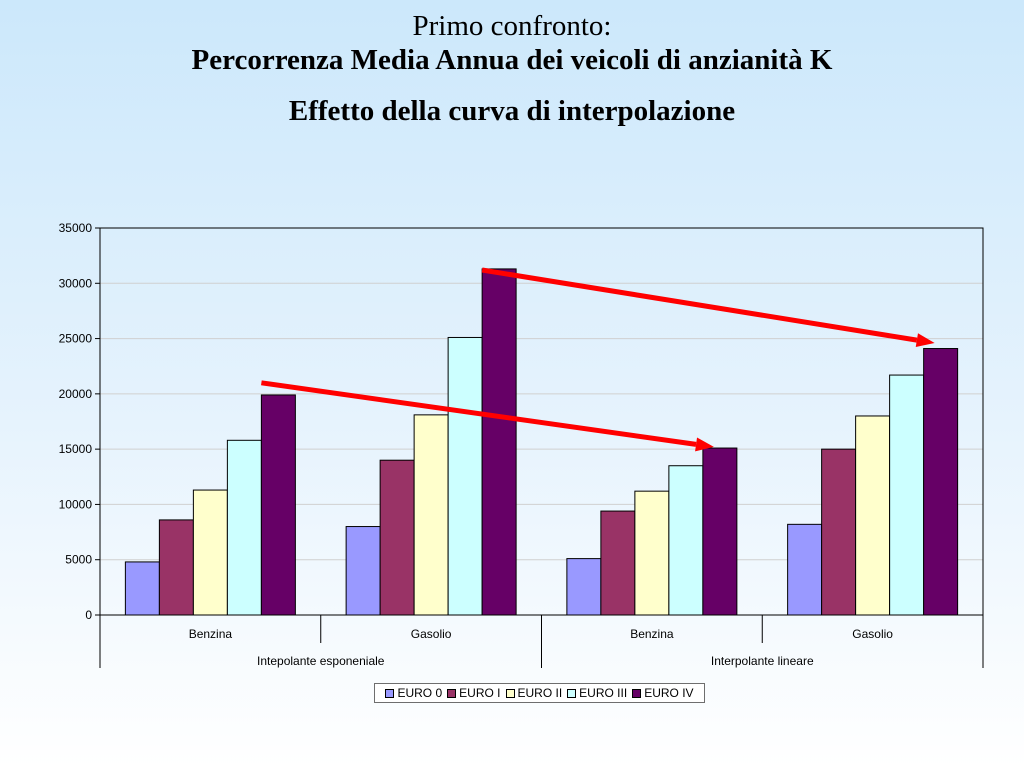  I want to click on chart-legend: EURO 0 EURO I EURO II EURO III EURO IV, so click(539, 693).